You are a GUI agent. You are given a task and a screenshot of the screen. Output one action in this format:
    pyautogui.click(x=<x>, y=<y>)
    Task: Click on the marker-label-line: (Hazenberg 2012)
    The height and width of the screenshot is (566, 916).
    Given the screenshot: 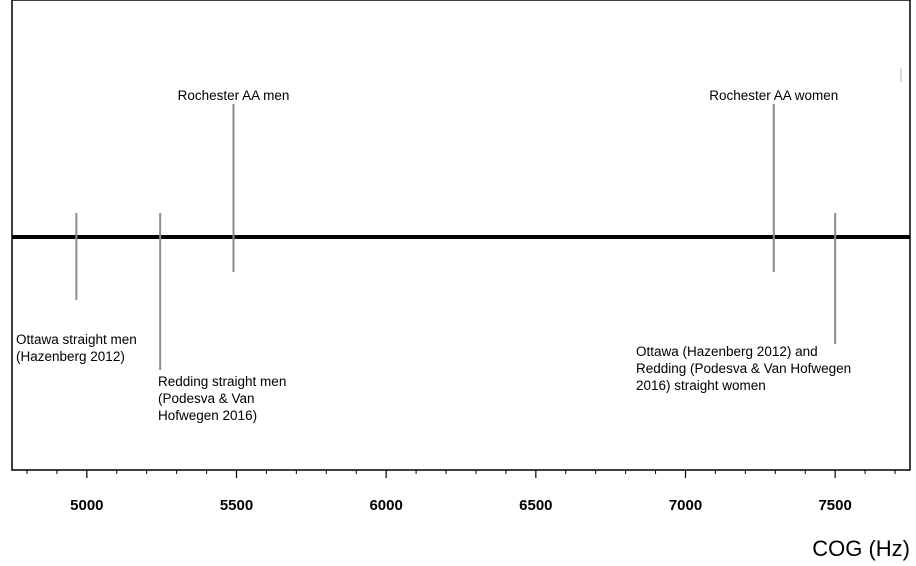 What is the action you would take?
    pyautogui.click(x=70, y=356)
    